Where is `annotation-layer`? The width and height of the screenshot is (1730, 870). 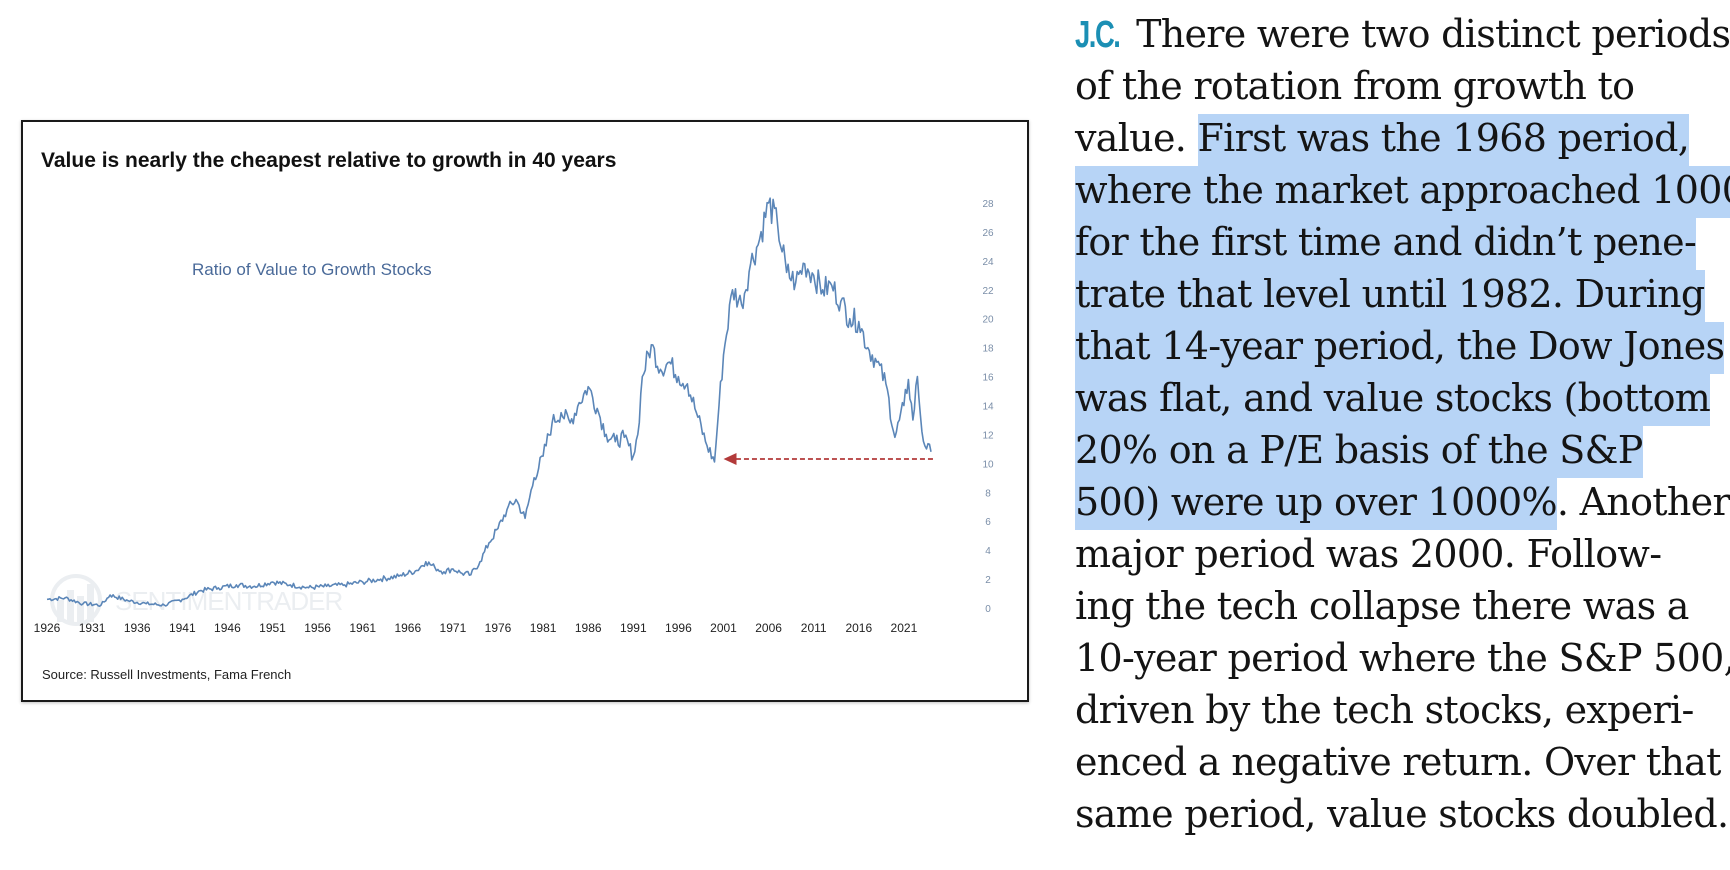 annotation-layer is located at coordinates (828, 459).